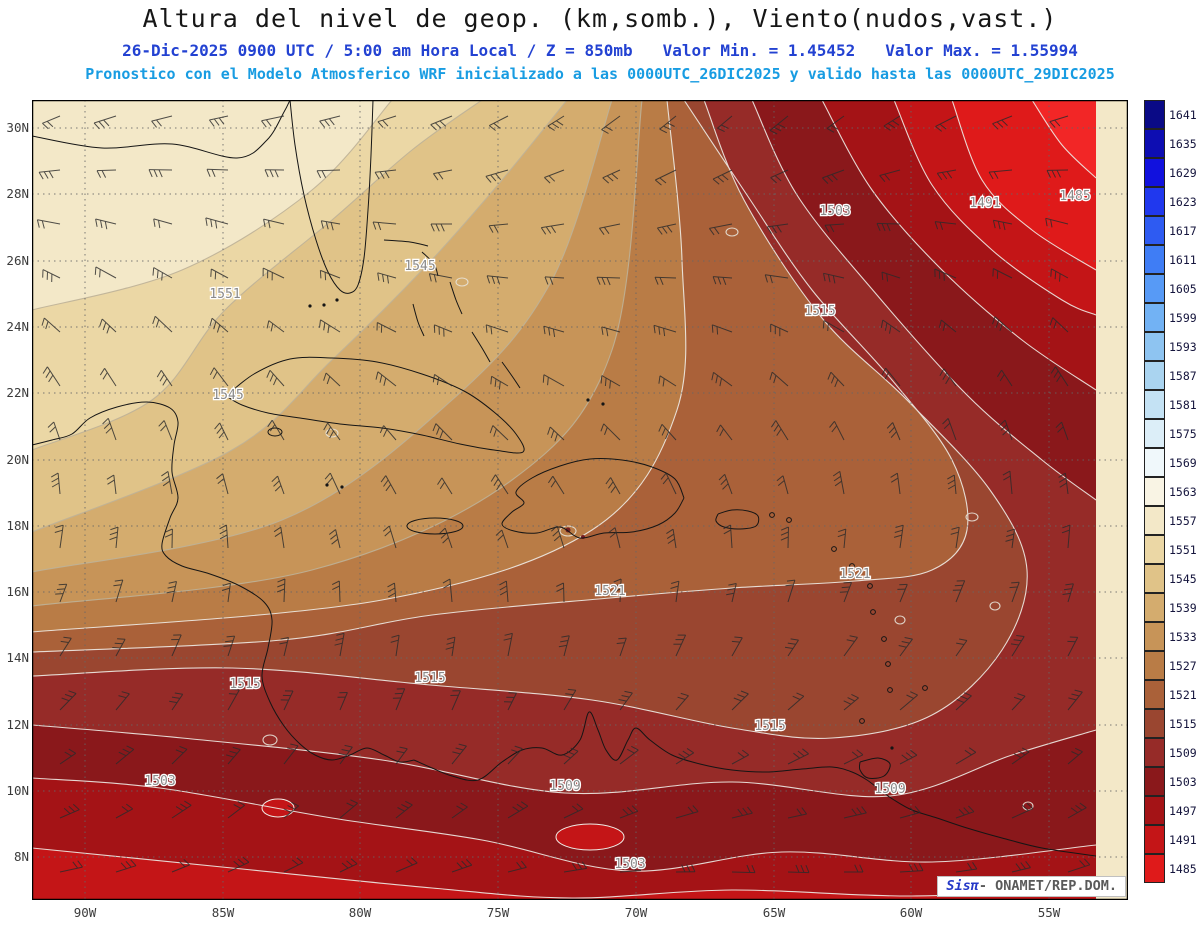  I want to click on colorbar-entry: 1515, so click(1170, 723).